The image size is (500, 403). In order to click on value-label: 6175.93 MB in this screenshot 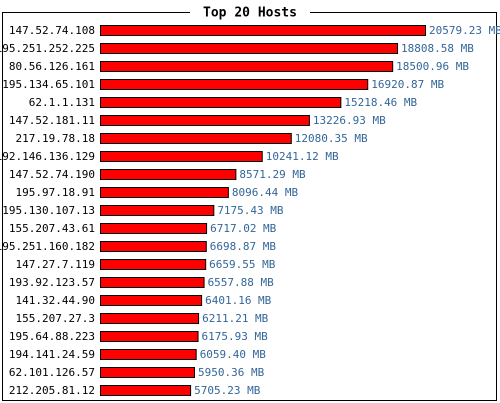, I will do `click(235, 336)`.